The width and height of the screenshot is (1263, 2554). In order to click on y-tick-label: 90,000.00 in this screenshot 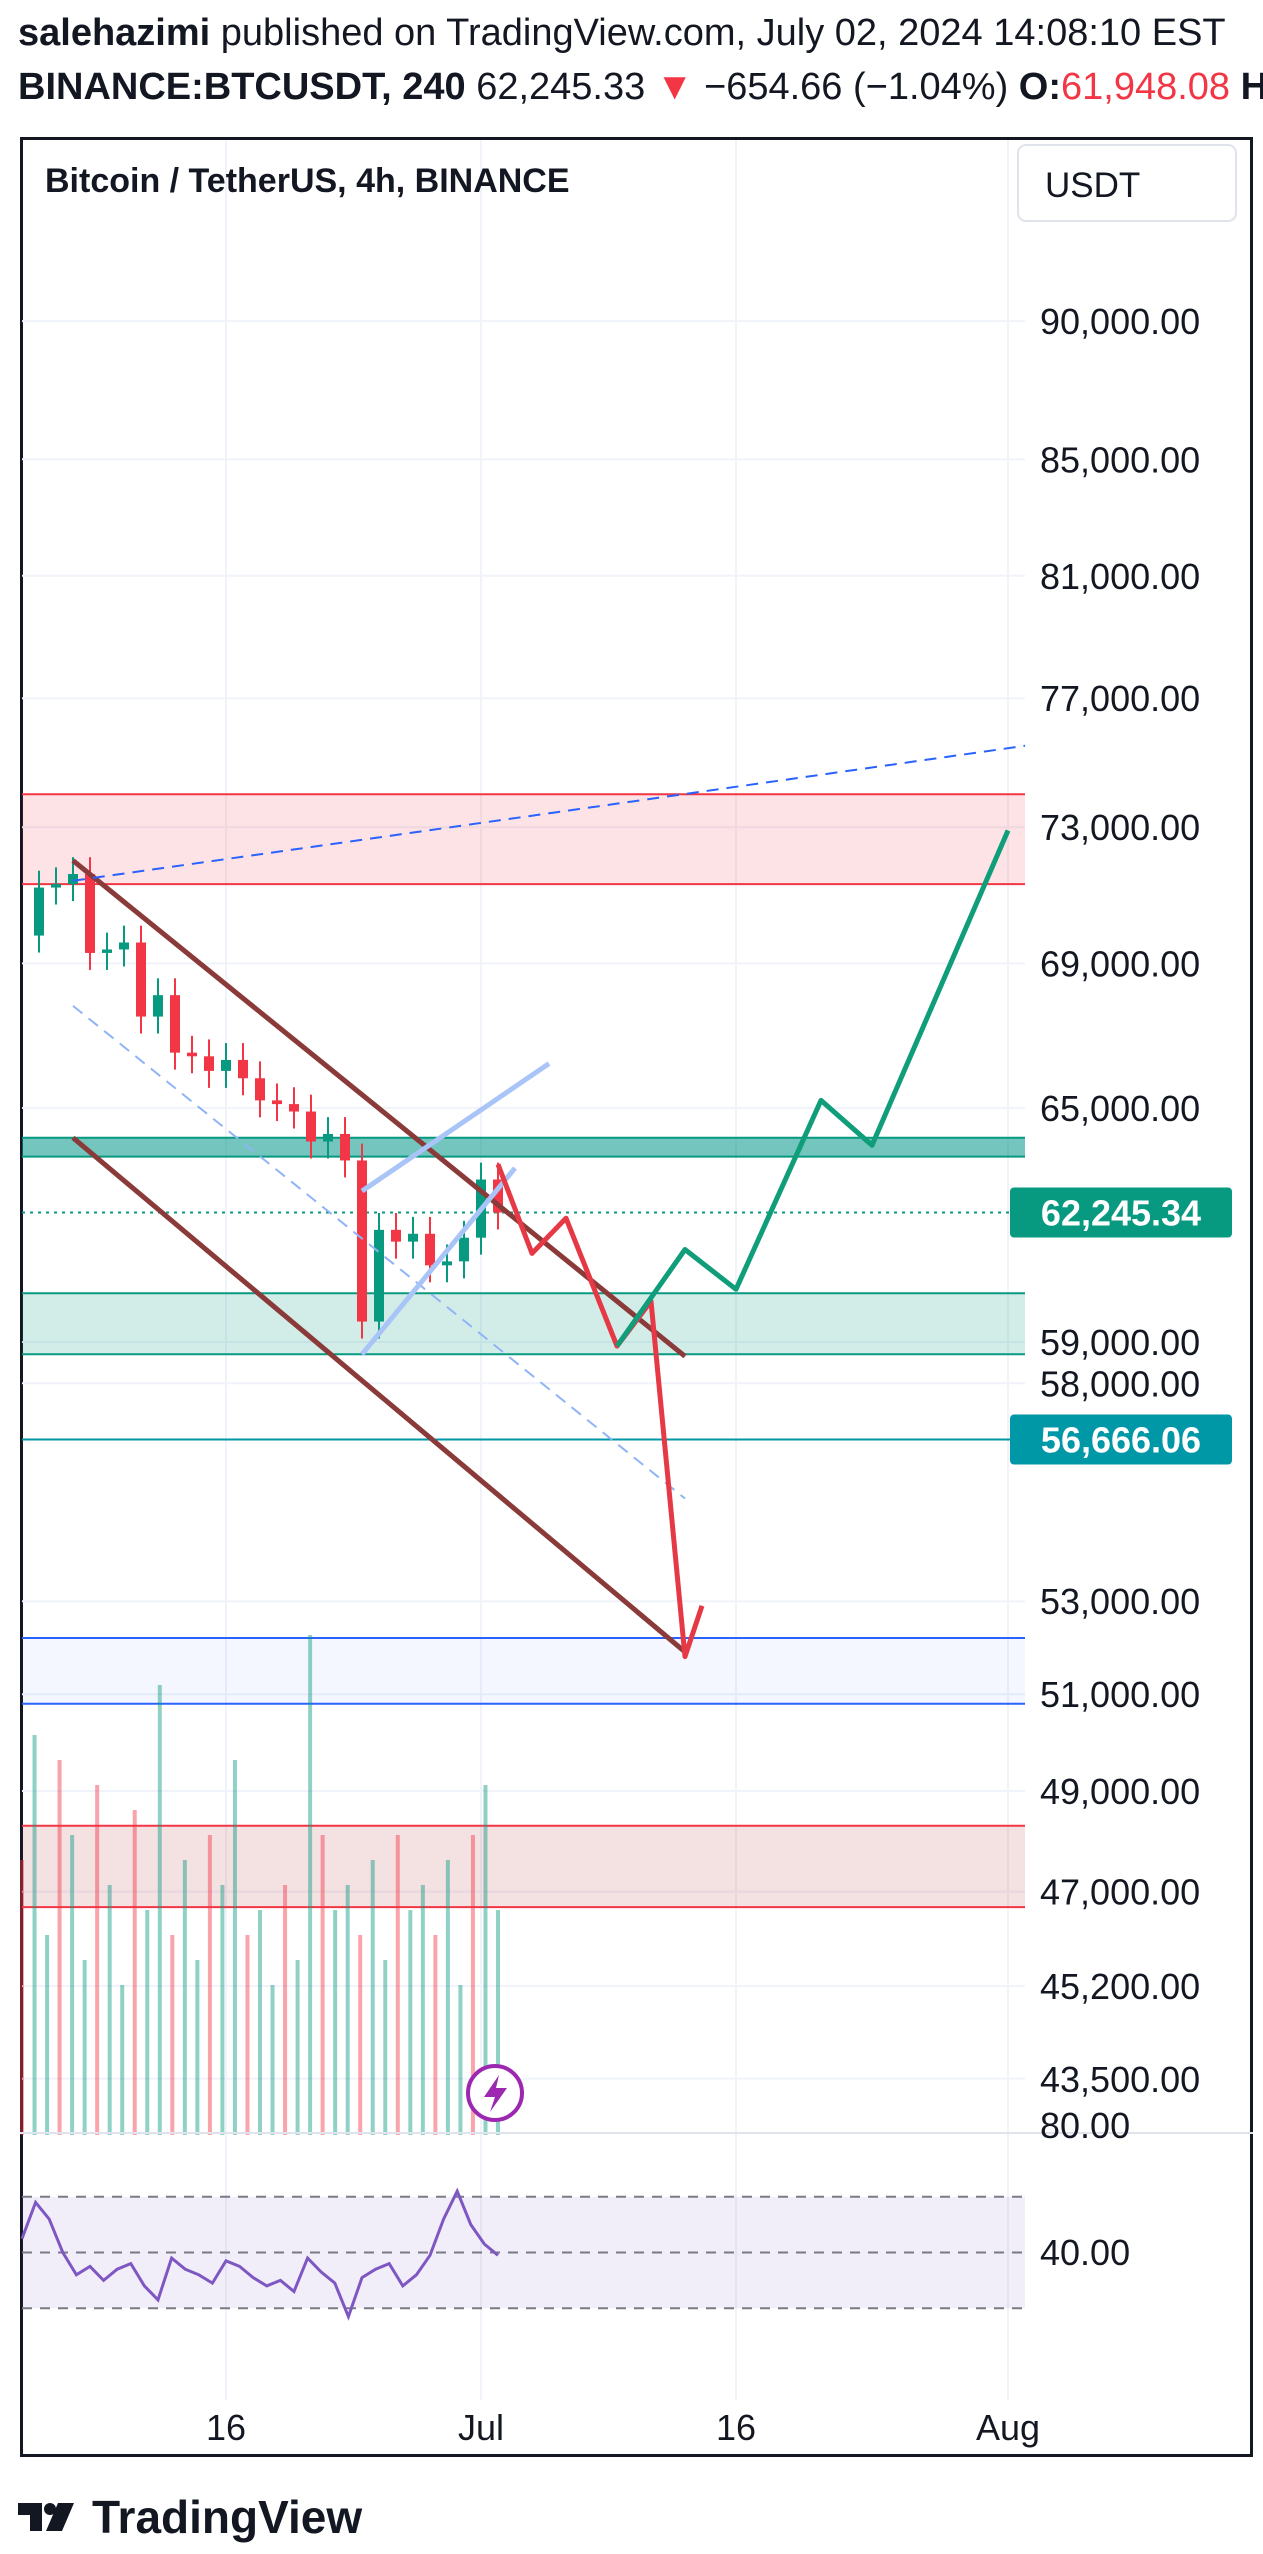, I will do `click(1120, 321)`.